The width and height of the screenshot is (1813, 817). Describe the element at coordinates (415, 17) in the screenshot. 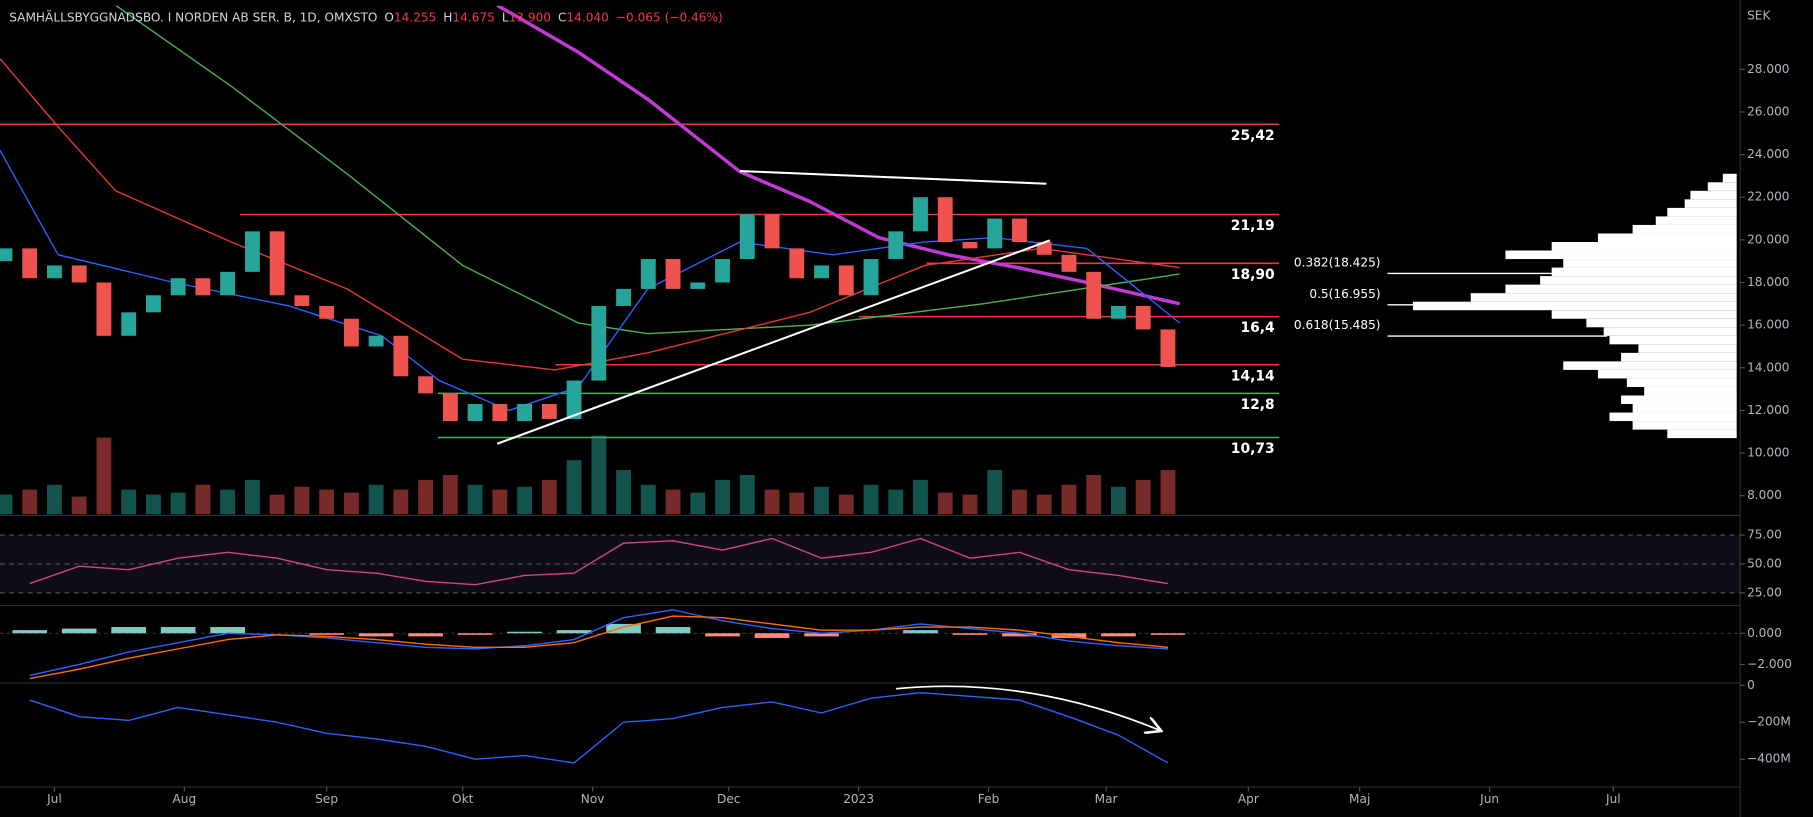

I see `legend-value: 14.255` at that location.